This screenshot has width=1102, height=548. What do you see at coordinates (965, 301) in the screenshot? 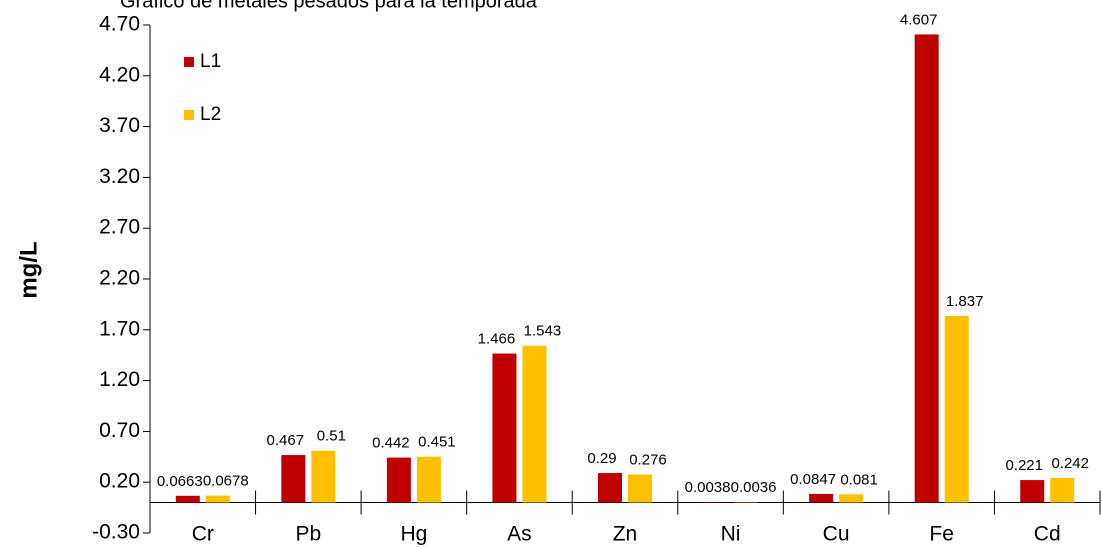
I see `data-label: 1.837` at bounding box center [965, 301].